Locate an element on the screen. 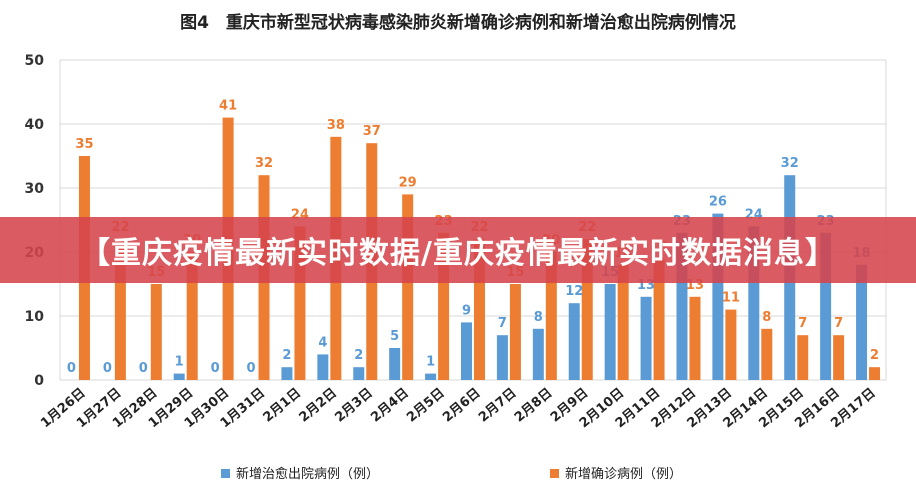  legend: 新增治愈出院病例（例） 新增确诊病例（例） is located at coordinates (451, 474).